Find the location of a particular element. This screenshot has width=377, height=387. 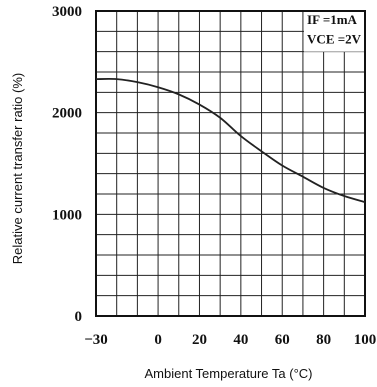

x-tick-label: 80 is located at coordinates (323, 340).